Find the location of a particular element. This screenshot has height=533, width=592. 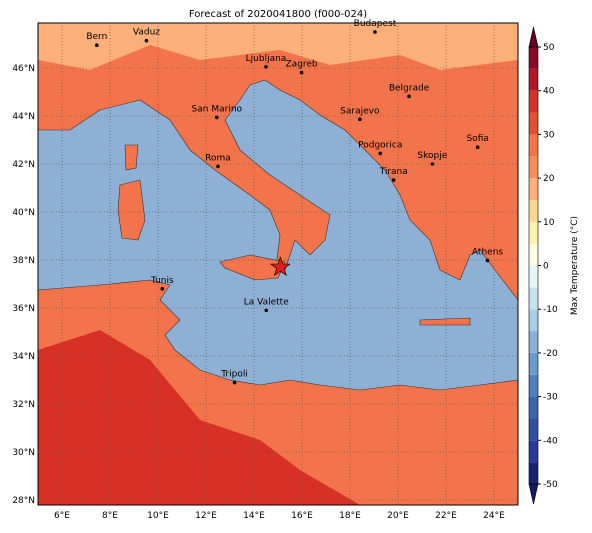

city-label: Budapest is located at coordinates (375, 24).